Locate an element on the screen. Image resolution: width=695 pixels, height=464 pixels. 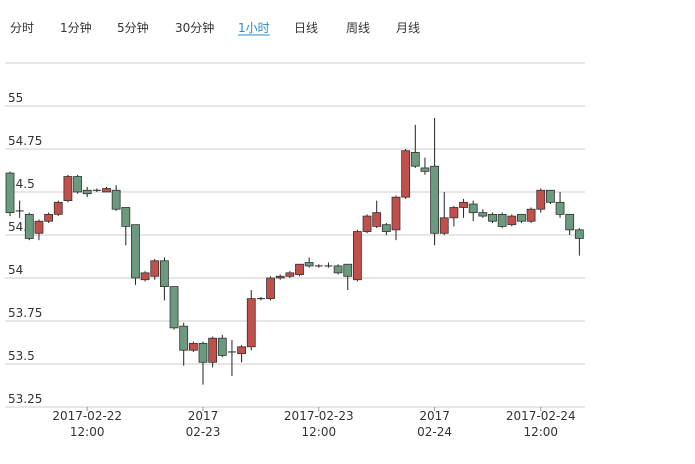
tab: 5分钟 is located at coordinates (133, 27).